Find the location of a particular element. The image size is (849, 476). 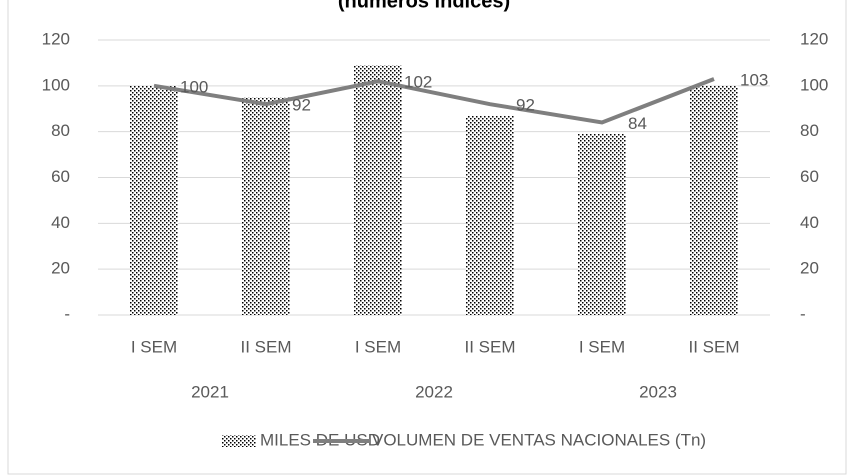

data-label: 102 is located at coordinates (418, 82).